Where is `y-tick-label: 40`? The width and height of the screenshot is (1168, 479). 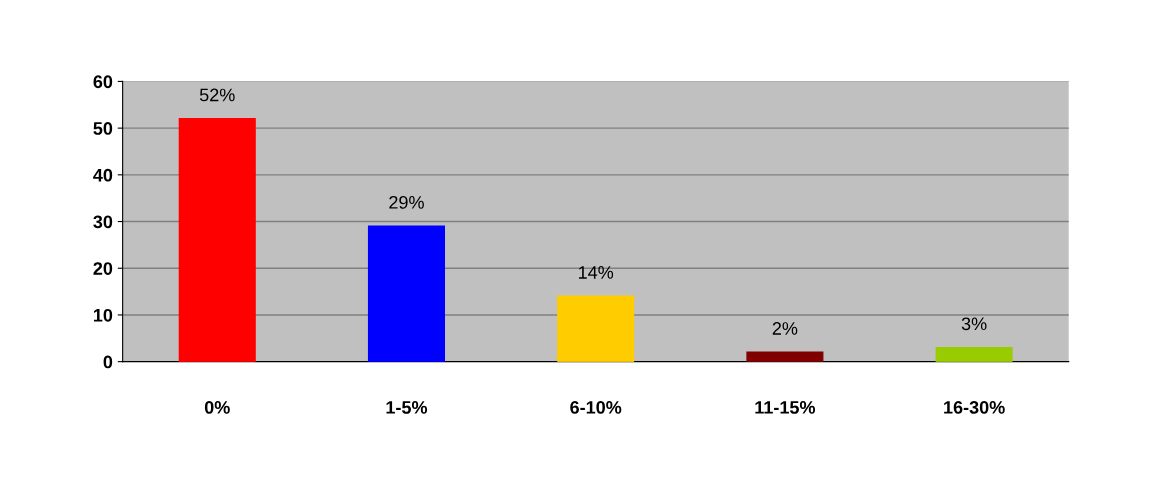
y-tick-label: 40 is located at coordinates (103, 175).